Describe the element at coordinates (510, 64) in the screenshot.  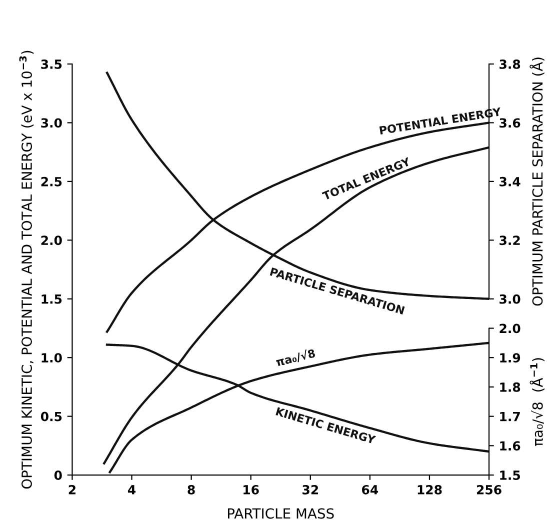
I see `y2-tick-label: 3.8` at that location.